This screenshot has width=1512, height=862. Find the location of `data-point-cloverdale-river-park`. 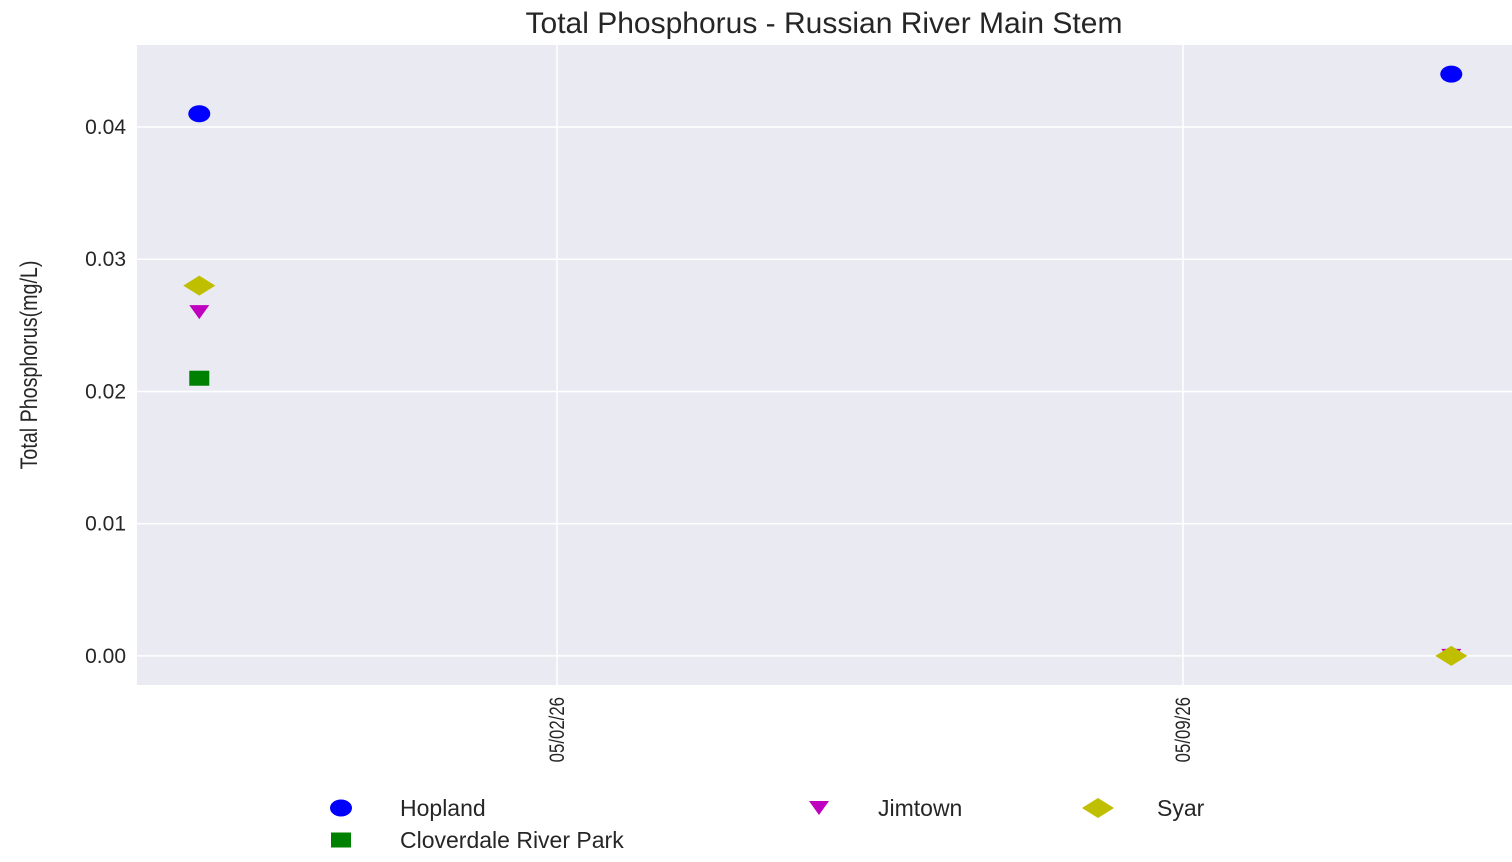

data-point-cloverdale-river-park is located at coordinates (199, 378).